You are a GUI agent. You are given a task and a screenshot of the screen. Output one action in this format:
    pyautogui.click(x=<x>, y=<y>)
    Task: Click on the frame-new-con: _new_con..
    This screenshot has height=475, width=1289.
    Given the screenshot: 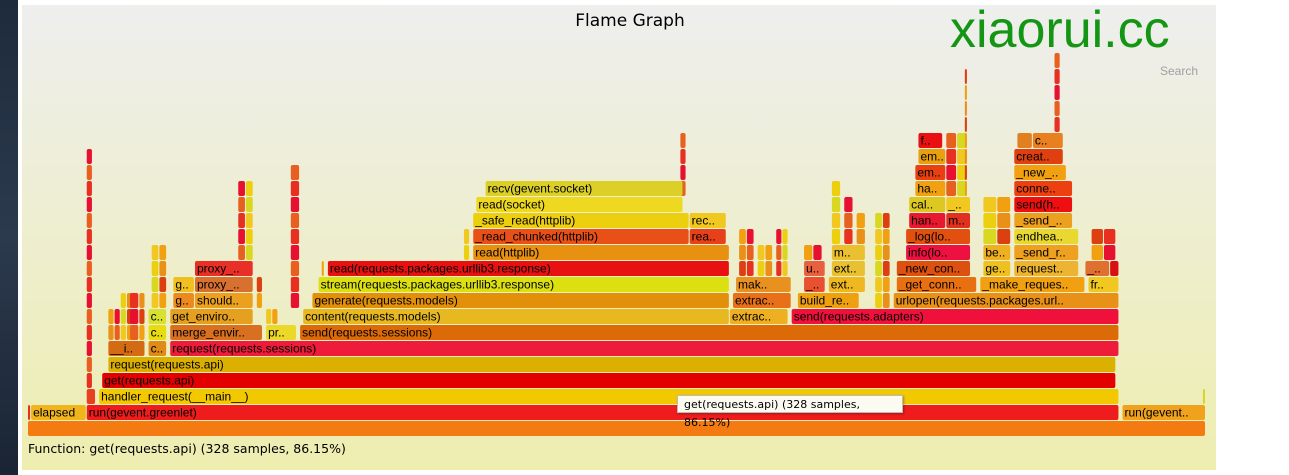 What is the action you would take?
    pyautogui.click(x=933, y=268)
    